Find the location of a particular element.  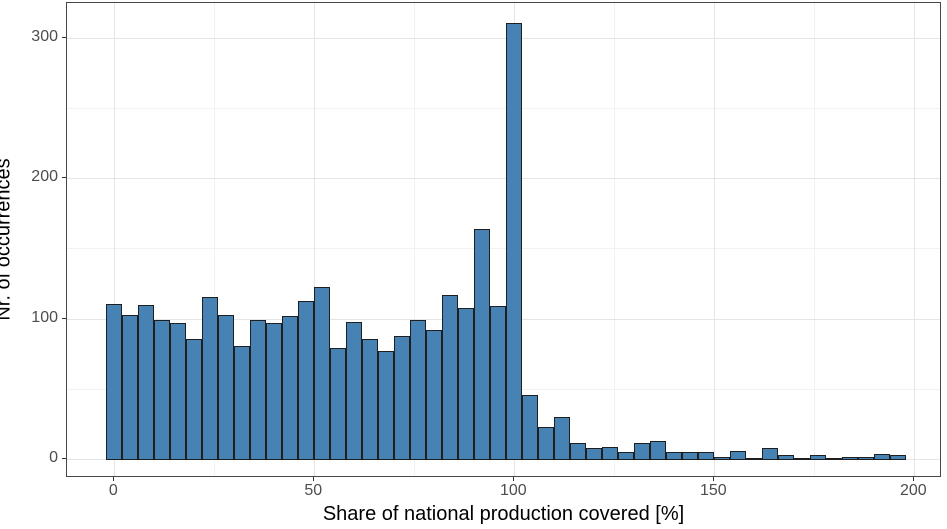

y-tick-label: 200 is located at coordinates (44, 177).